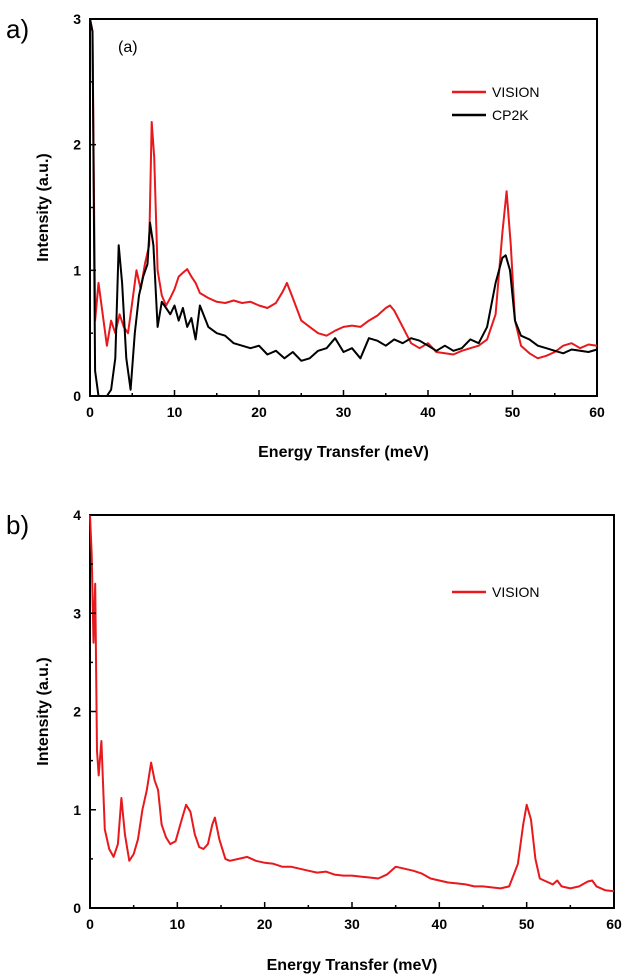  I want to click on plot-b-legend: VISION, so click(495, 592).